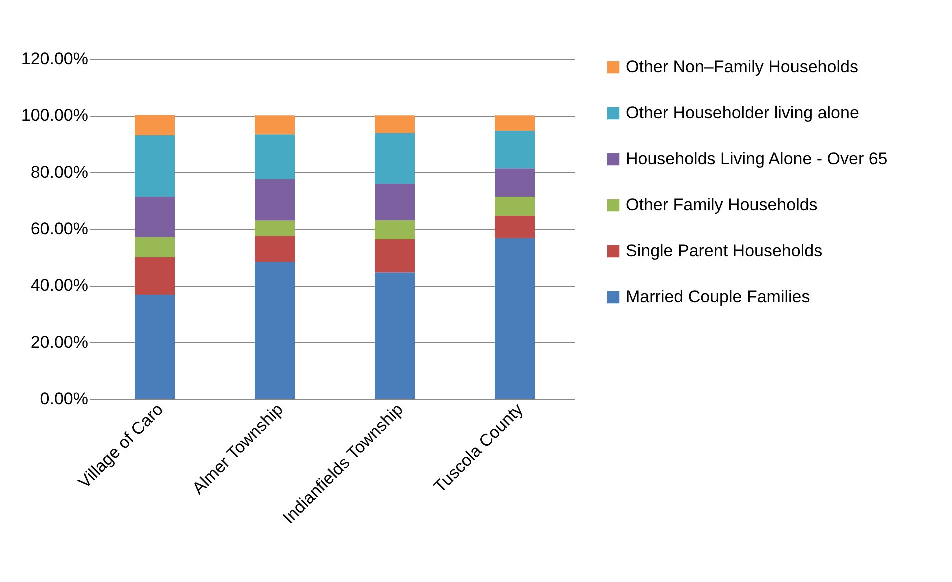  What do you see at coordinates (59, 286) in the screenshot?
I see `y-tick-label: 40.00%` at bounding box center [59, 286].